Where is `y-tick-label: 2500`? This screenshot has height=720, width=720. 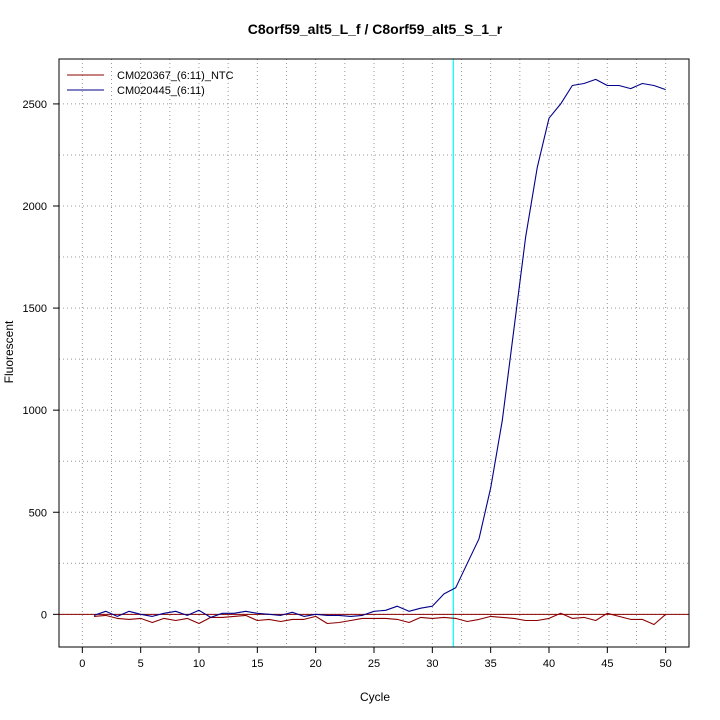 y-tick-label: 2500 is located at coordinates (35, 105).